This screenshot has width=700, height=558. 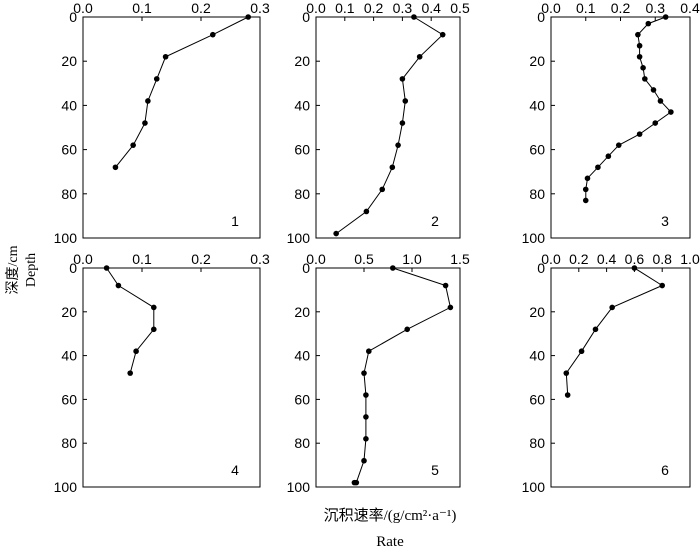 I want to click on panel-2: 0.0 0.1 0.2 0.3 0.4 0.5 0 20 40 60 80 100 2, so click(x=378, y=123).